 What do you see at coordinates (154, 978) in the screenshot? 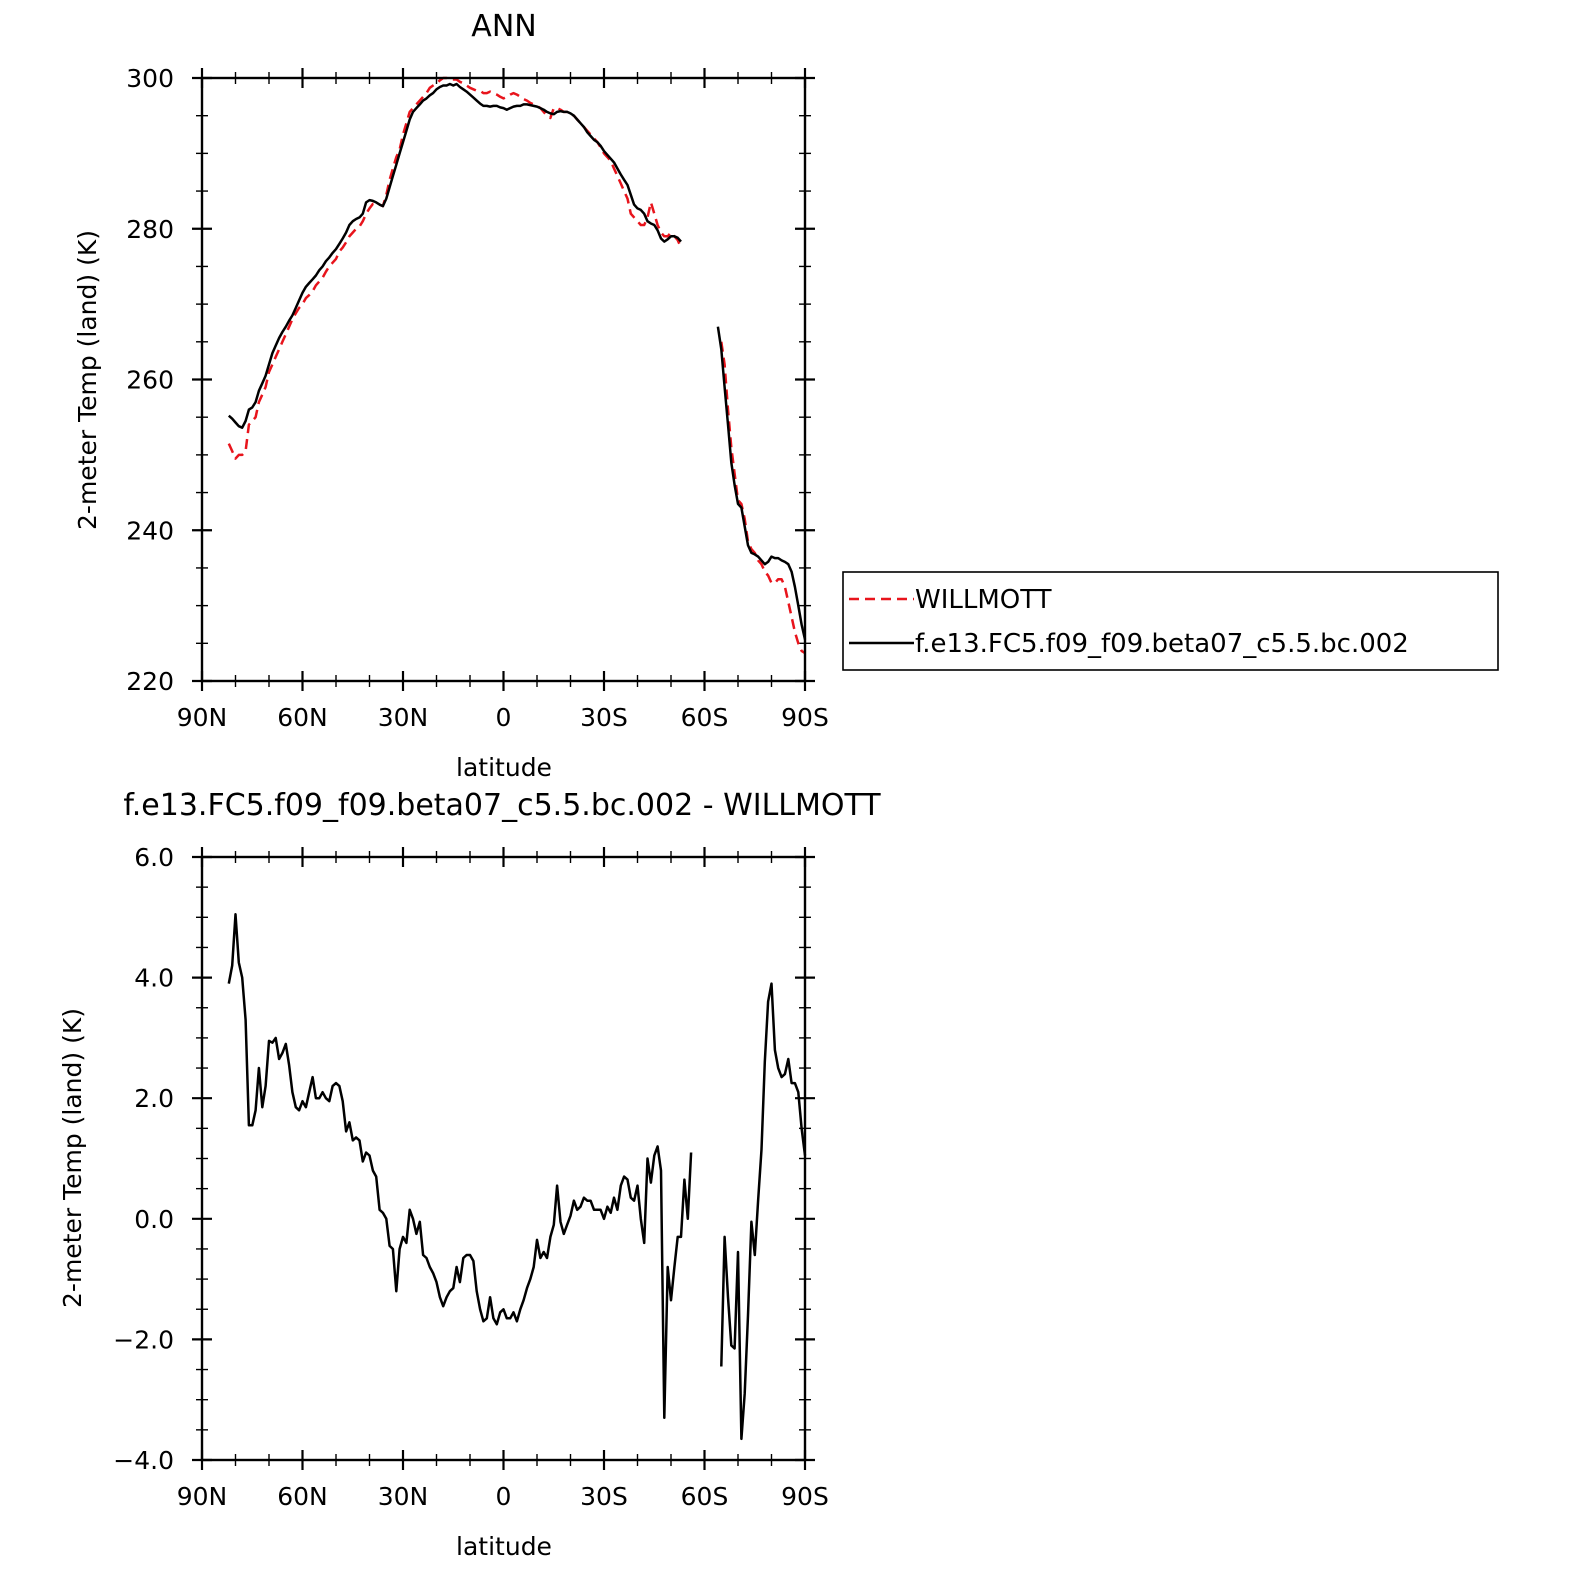
I see `y-tick-label: 4.0` at bounding box center [154, 978].